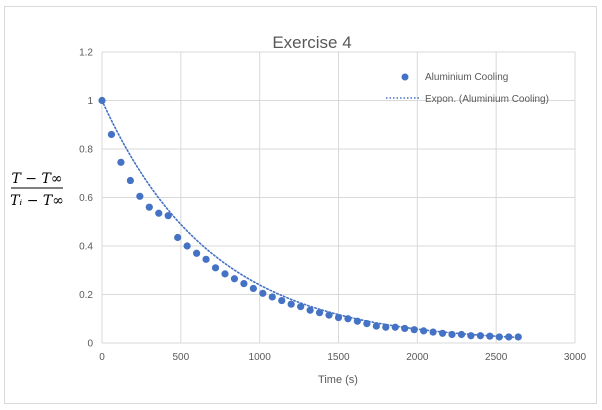  Describe the element at coordinates (405, 77) in the screenshot. I see `legend-marker-icon` at that location.